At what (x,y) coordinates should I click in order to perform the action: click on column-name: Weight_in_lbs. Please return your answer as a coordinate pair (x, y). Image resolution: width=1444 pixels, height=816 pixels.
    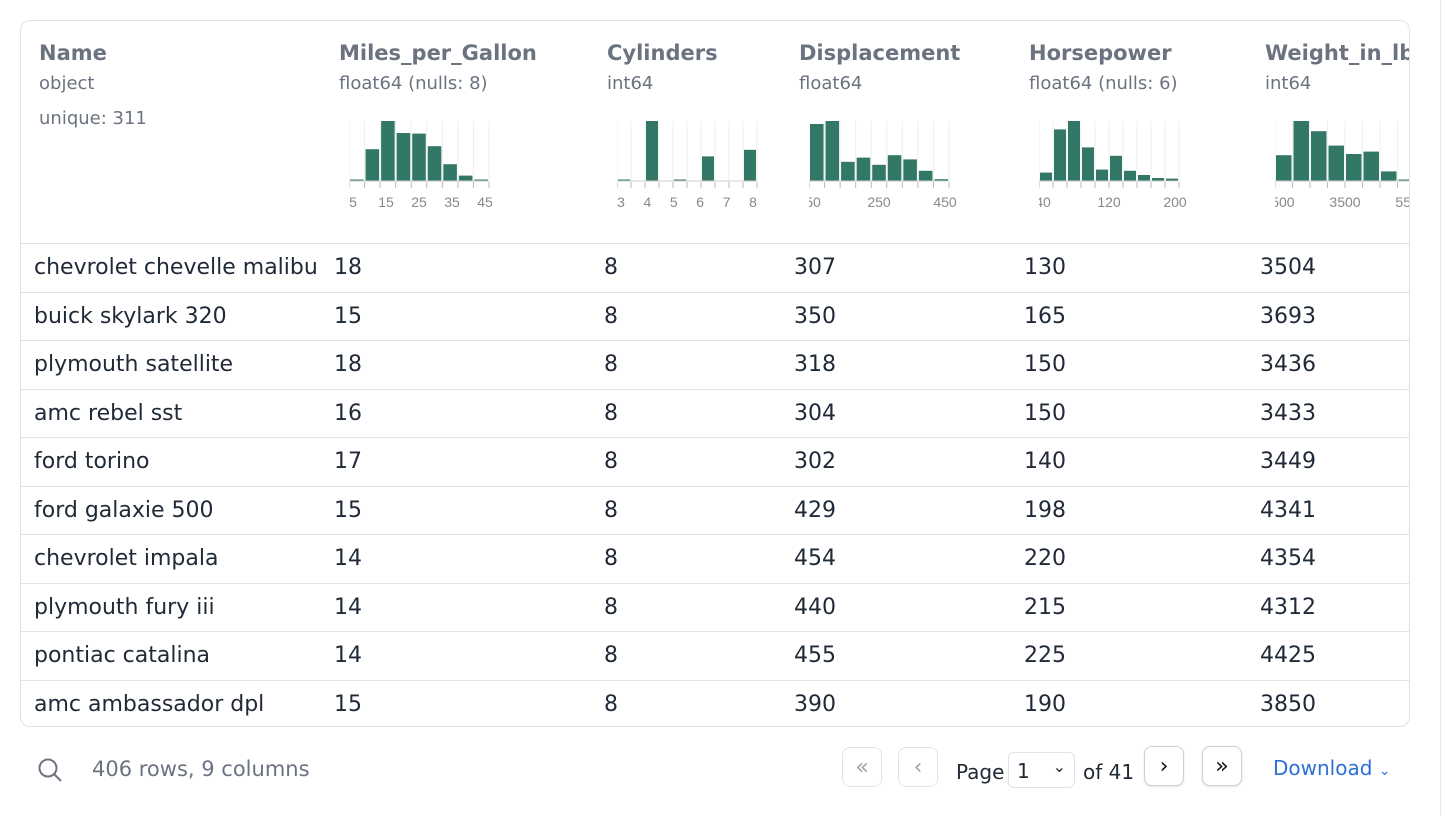
    Looking at the image, I should click on (1337, 53).